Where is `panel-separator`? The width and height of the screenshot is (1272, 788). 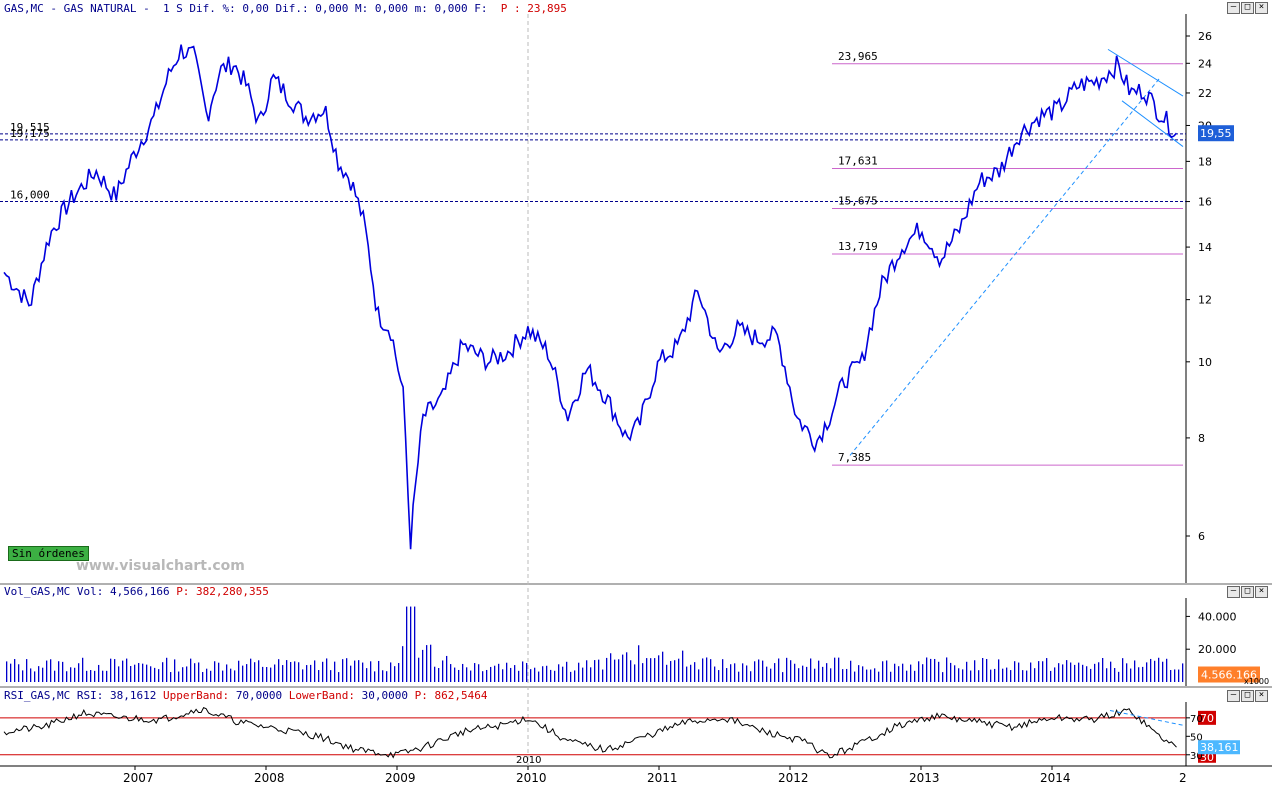 panel-separator is located at coordinates (636, 584).